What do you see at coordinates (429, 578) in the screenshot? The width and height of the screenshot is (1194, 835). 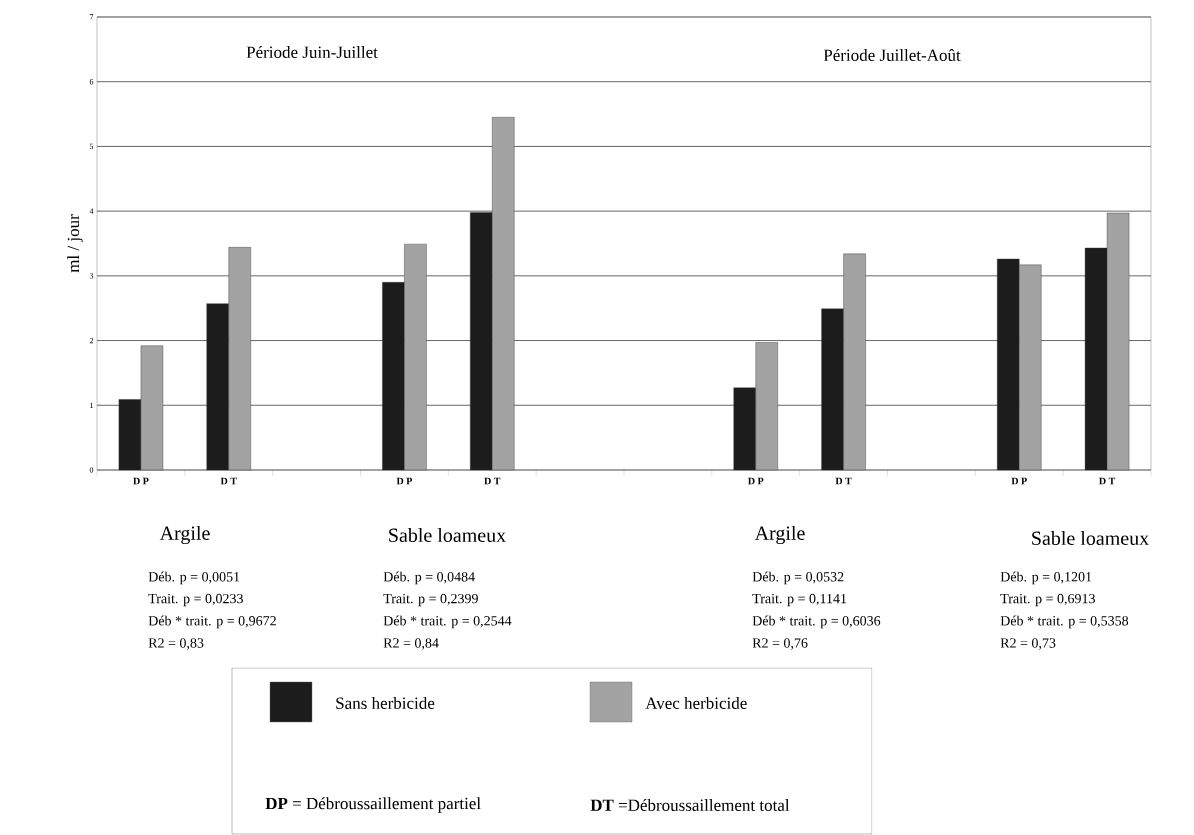 I see `text: Déb. p = 0,0484` at bounding box center [429, 578].